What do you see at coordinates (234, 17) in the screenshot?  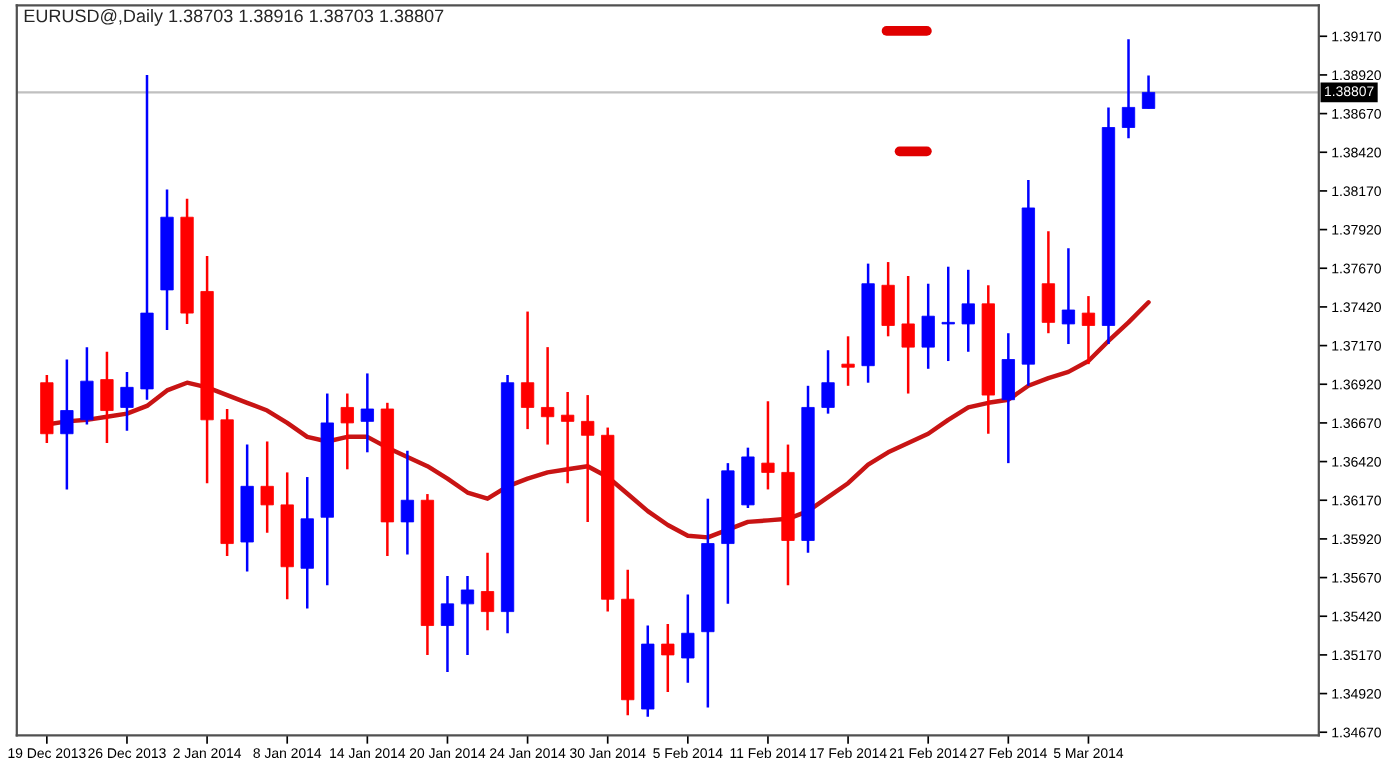 I see `chart-title: EURUSD@,Daily 1.38703 1.38916 1.38703 1.38807` at bounding box center [234, 17].